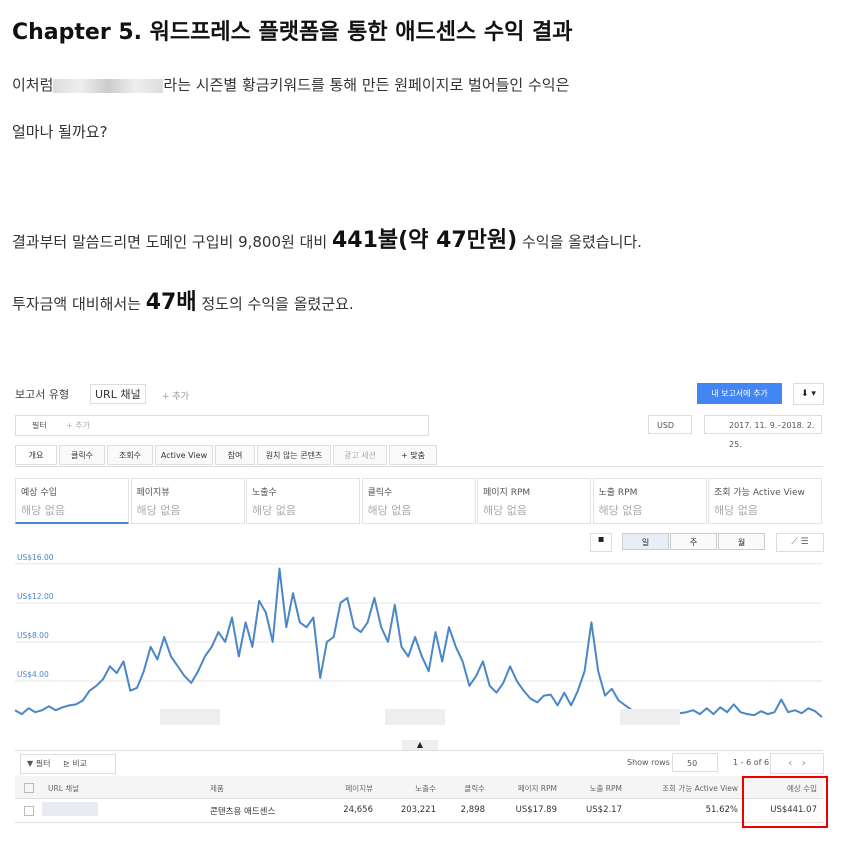 The width and height of the screenshot is (842, 845). I want to click on pagination: 1 - 6 of 6, so click(751, 762).